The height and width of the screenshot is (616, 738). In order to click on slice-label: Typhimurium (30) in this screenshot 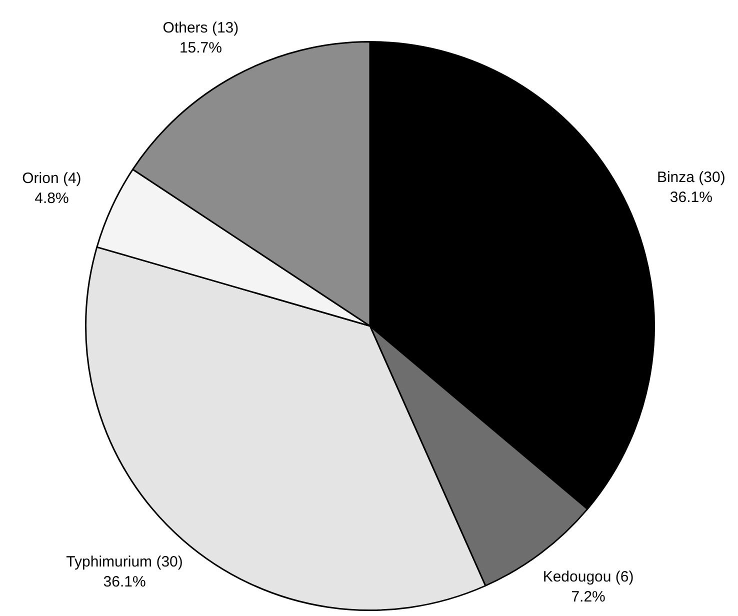, I will do `click(124, 562)`.